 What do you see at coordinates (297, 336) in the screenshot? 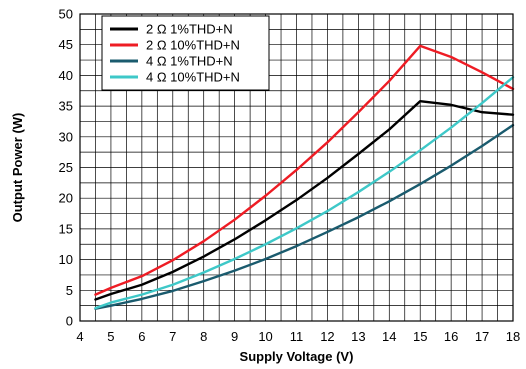
I see `x-tick-label: 11` at bounding box center [297, 336].